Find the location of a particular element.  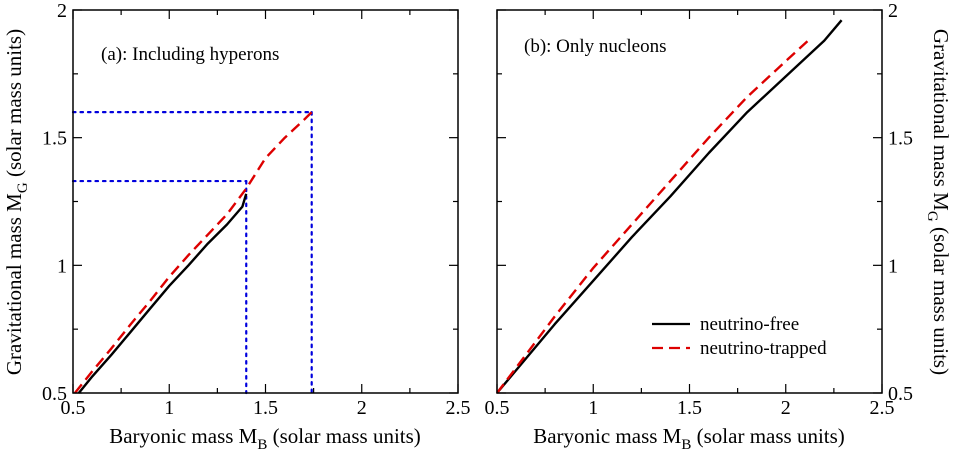

y-axis-title-left: Gravitational mass MG (solar mass units) is located at coordinates (16, 202).